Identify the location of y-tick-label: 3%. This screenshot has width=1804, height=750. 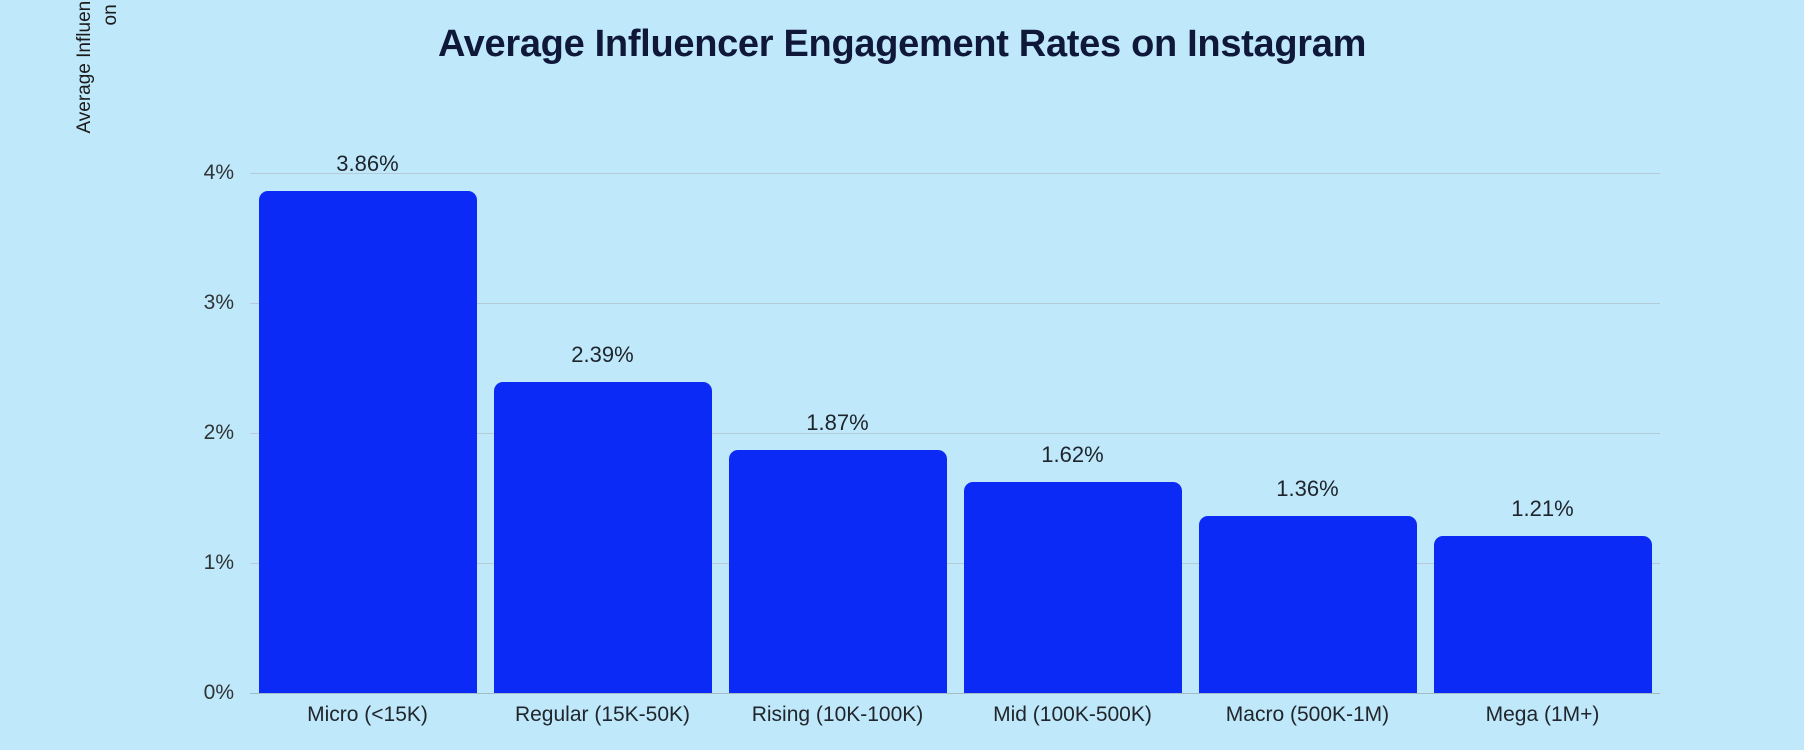
(218, 302).